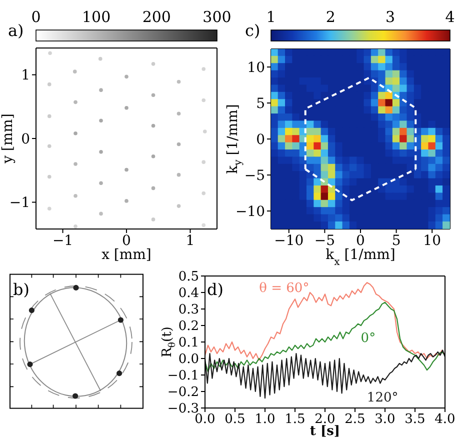 The image size is (457, 438). I want to click on y-tick-label: −0.1, so click(183, 376).